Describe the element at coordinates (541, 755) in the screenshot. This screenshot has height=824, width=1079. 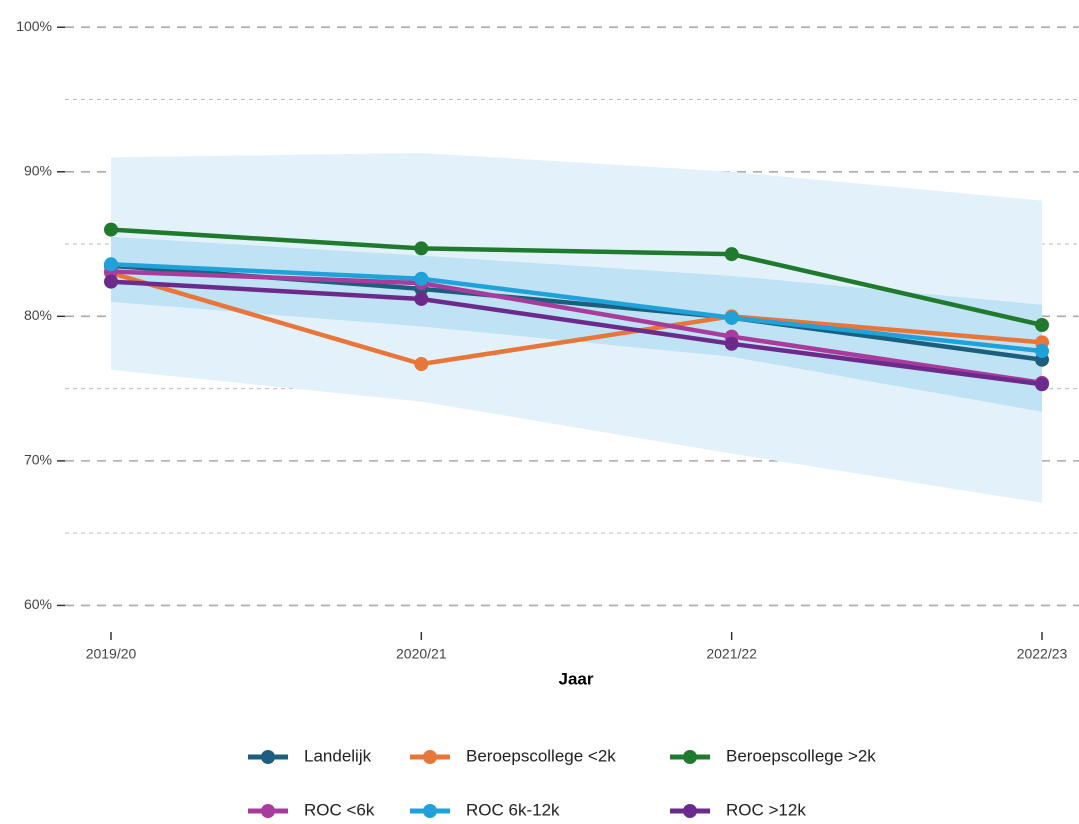
I see `legend-label: Beroepscollege <2k` at that location.